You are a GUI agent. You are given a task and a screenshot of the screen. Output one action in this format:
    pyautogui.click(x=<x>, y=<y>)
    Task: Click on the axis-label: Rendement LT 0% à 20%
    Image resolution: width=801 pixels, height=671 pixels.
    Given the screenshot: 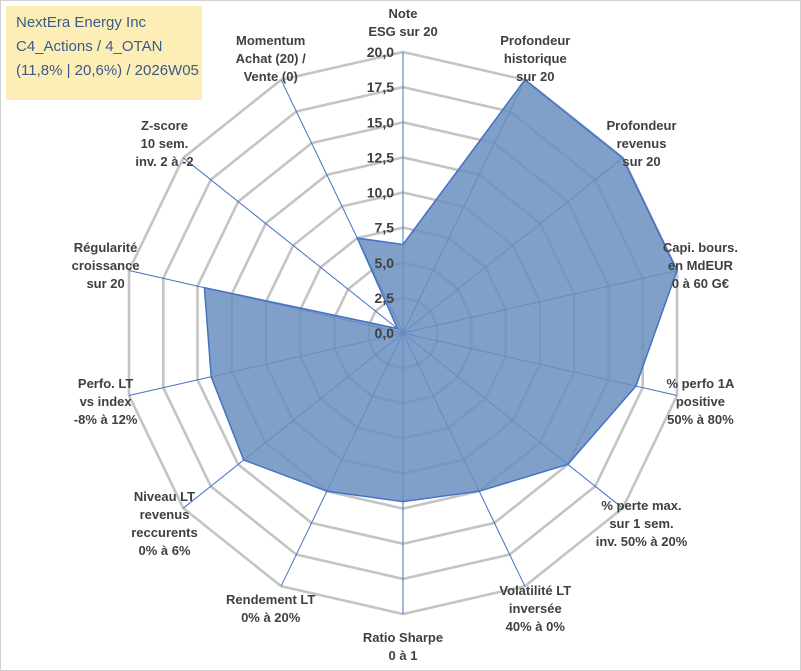 What is the action you would take?
    pyautogui.click(x=270, y=608)
    